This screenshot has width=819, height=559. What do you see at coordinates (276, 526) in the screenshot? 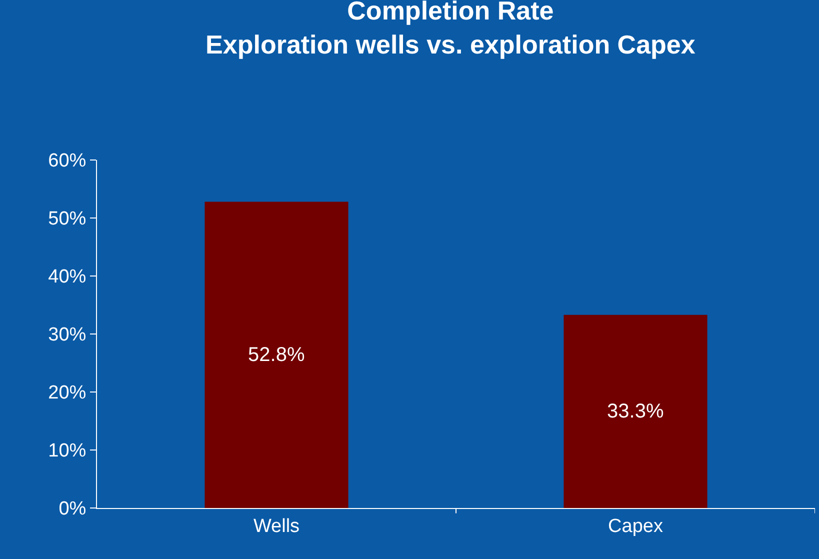
I see `x-tick-label: Wells` at bounding box center [276, 526].